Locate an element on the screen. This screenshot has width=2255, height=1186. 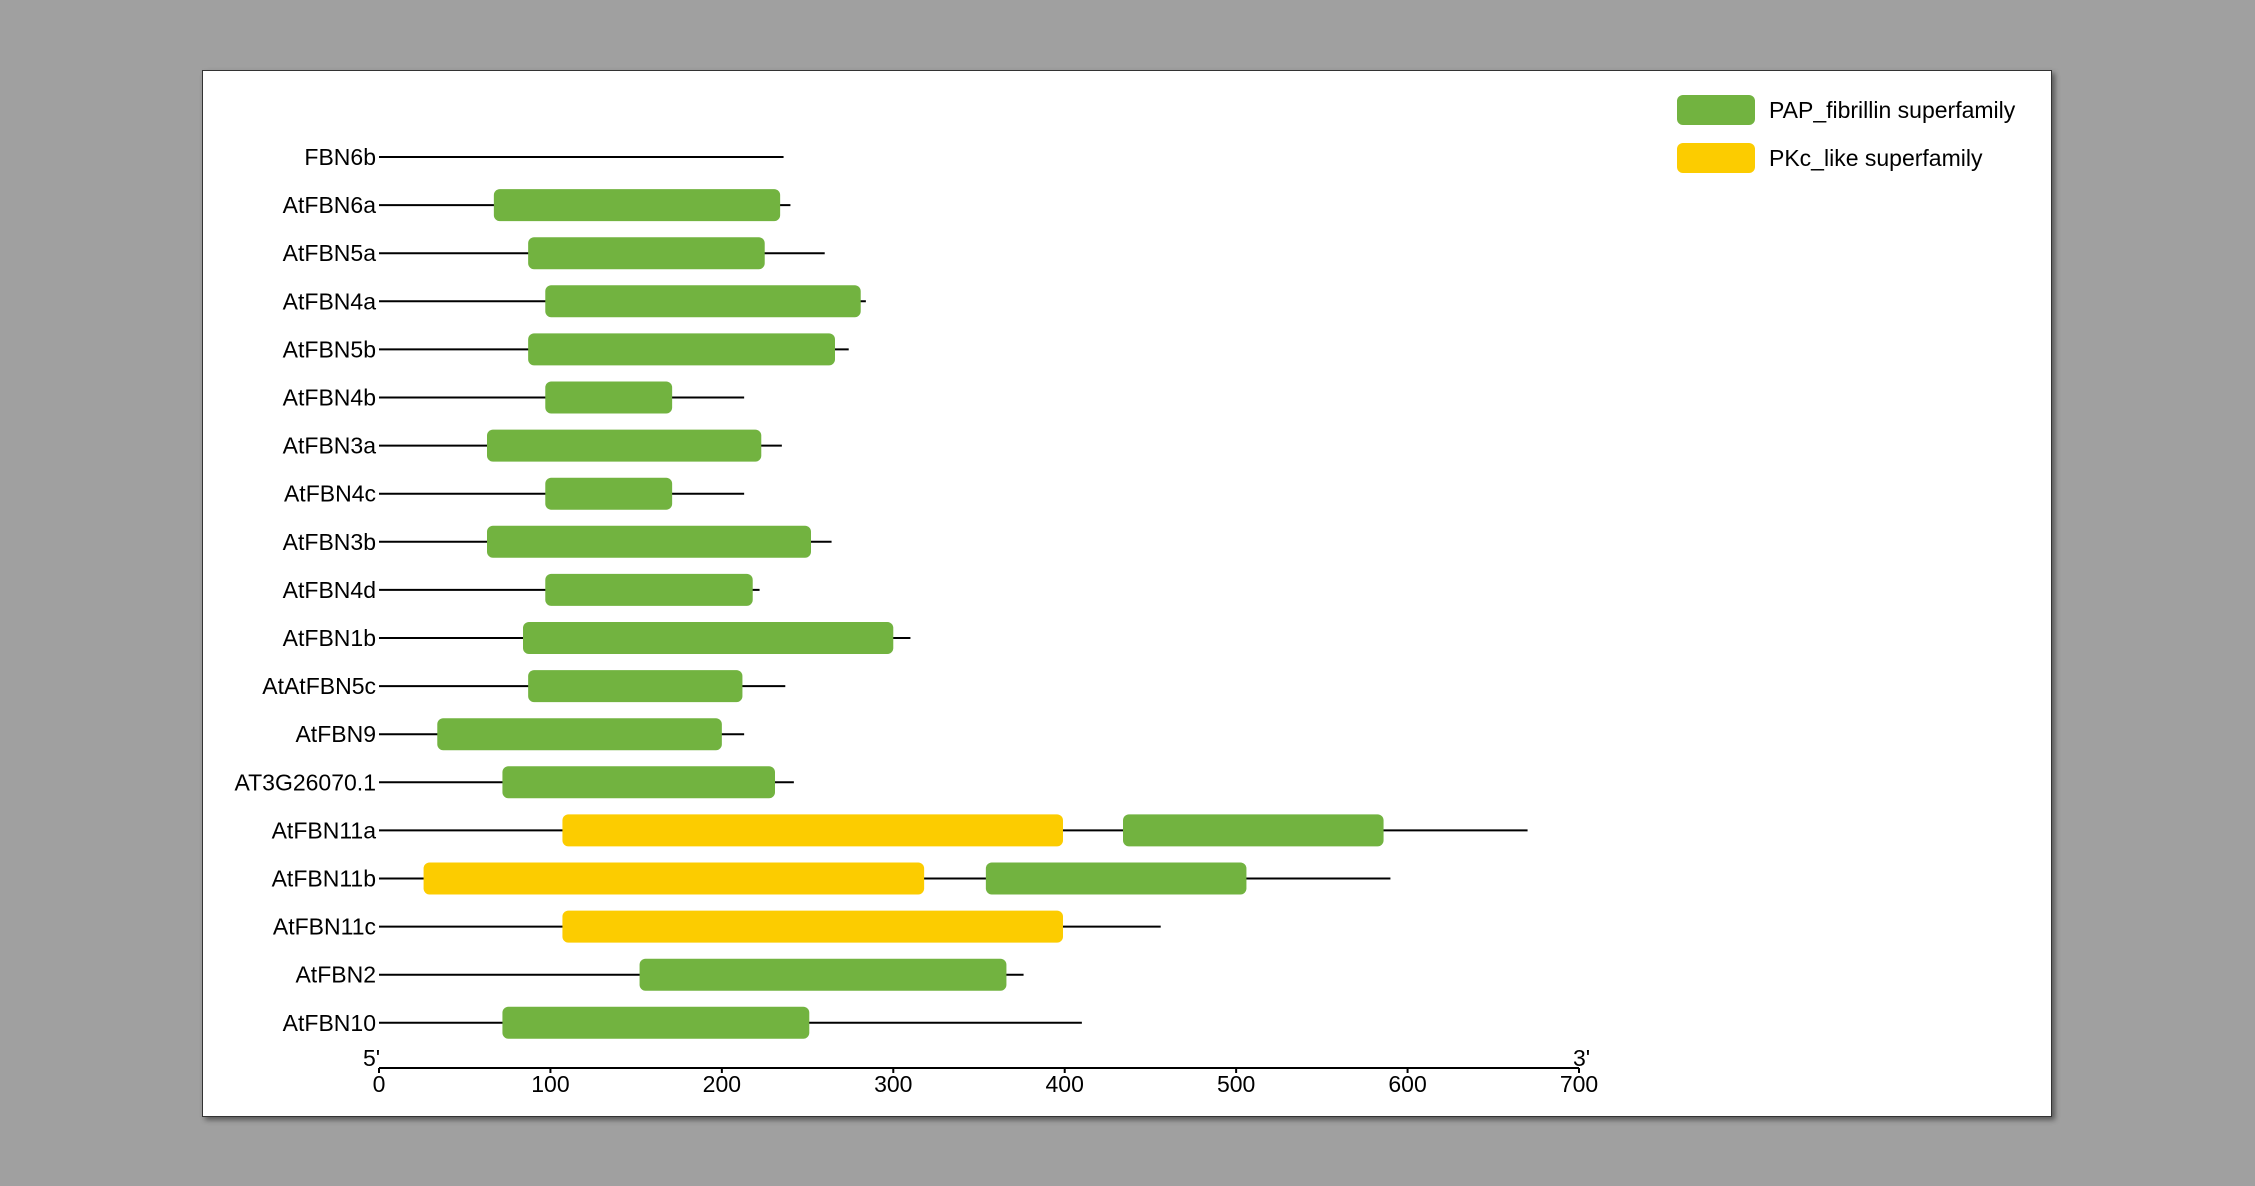
x-tick-label: 200 is located at coordinates (722, 1084).